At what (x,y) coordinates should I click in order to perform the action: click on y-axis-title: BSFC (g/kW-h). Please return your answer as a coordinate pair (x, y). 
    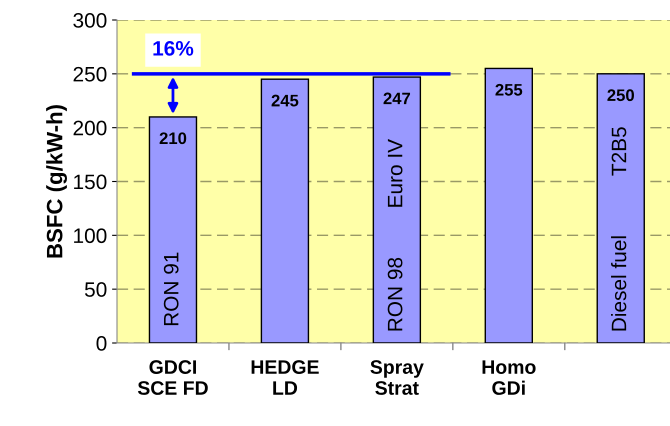
    Looking at the image, I should click on (56, 181).